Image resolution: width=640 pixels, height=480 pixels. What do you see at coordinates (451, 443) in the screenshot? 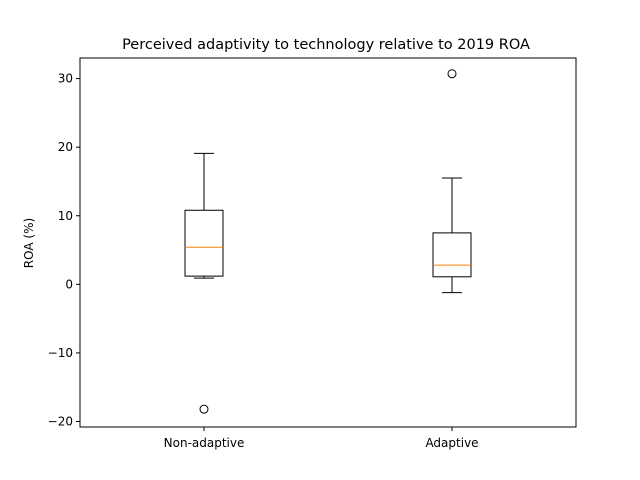
I see `x-tick-label: Adaptive` at bounding box center [451, 443].